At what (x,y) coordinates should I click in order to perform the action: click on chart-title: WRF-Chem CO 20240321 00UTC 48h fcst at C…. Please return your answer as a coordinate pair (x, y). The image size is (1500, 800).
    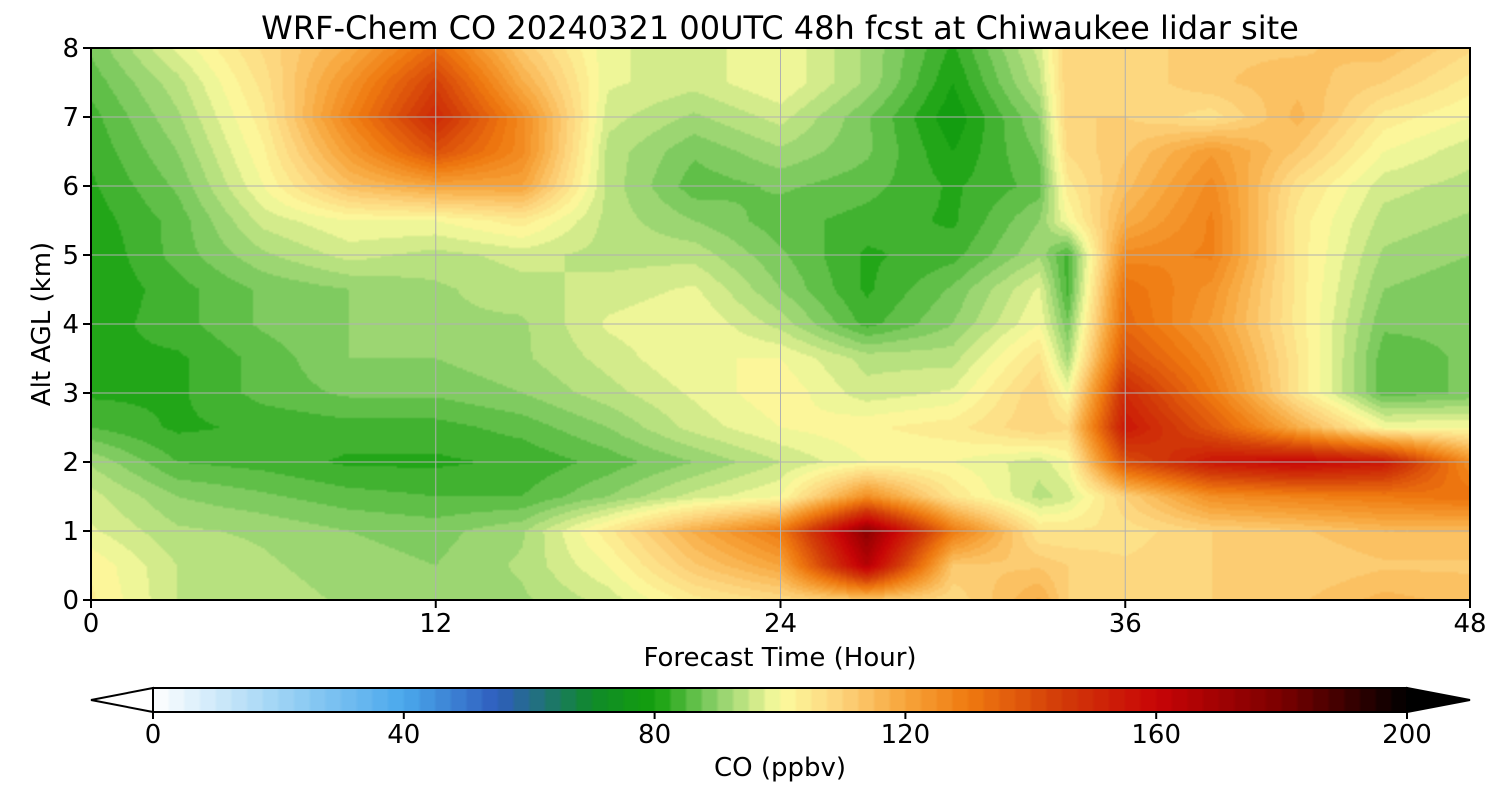
    Looking at the image, I should click on (780, 28).